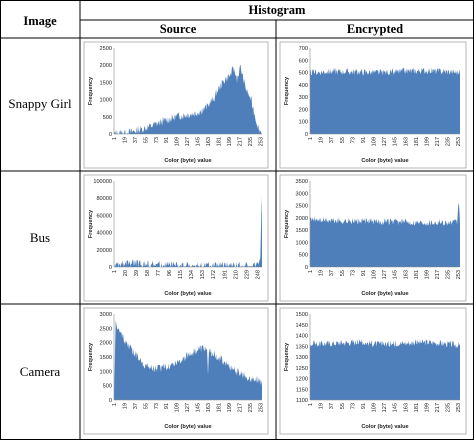 This screenshot has height=440, width=474. Describe the element at coordinates (125, 140) in the screenshot. I see `x-tick-label: 19` at that location.